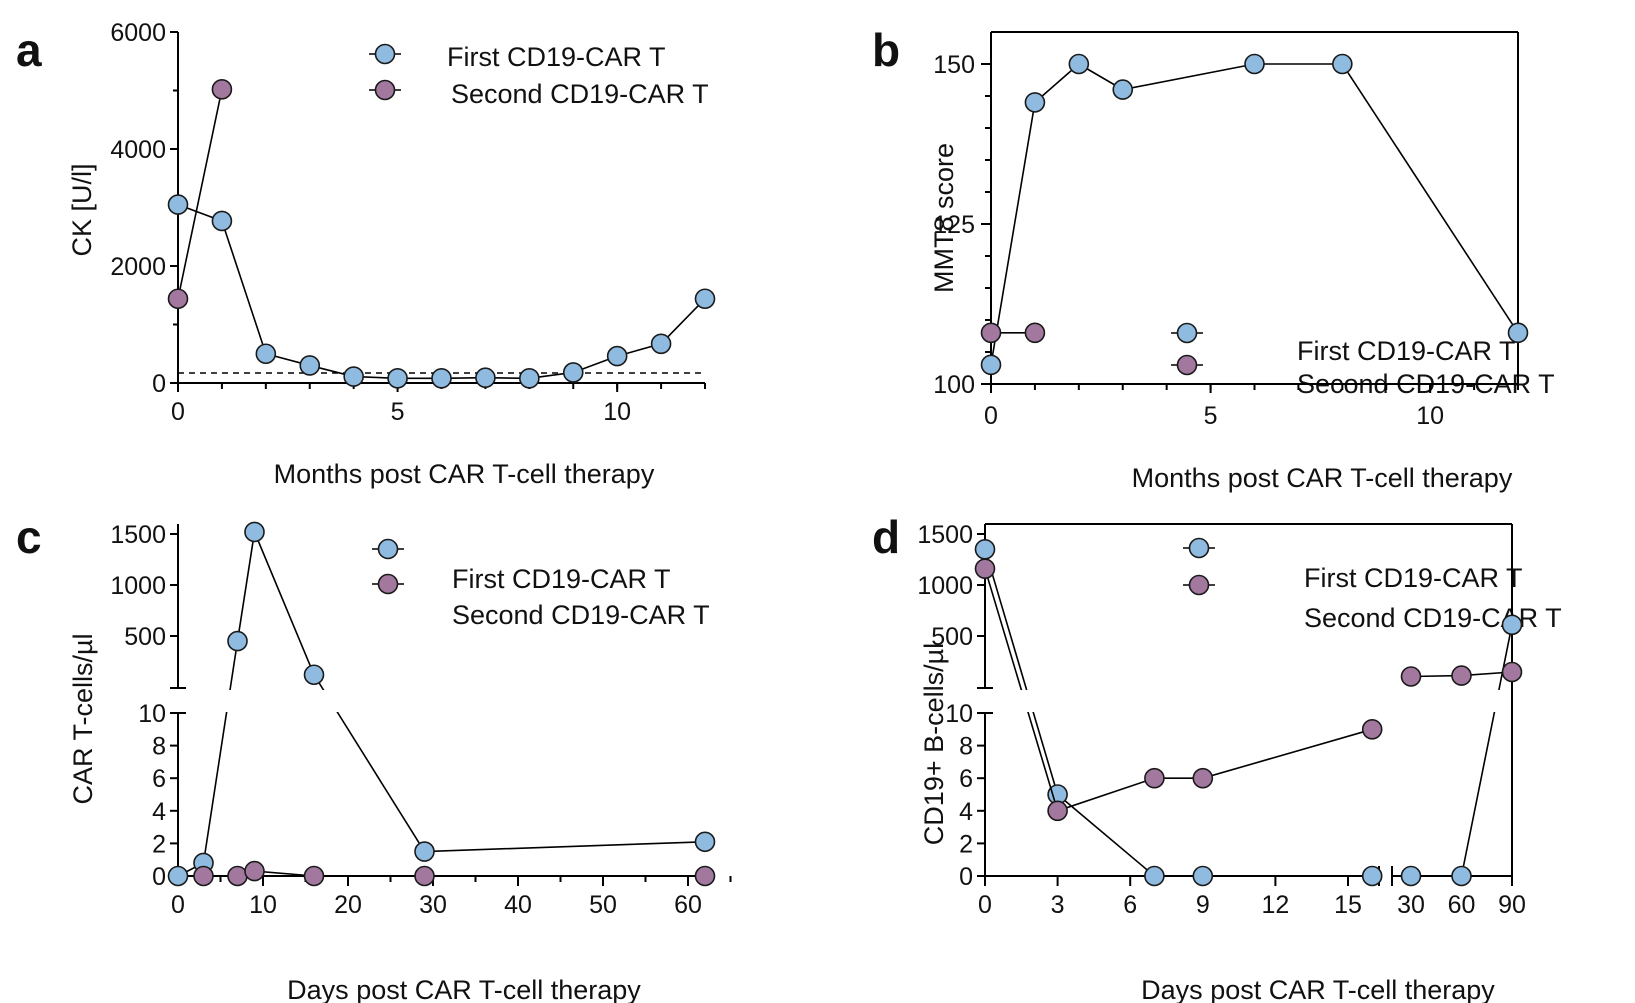 The width and height of the screenshot is (1635, 1003). I want to click on panel-a-legend-second: Second CD19-CAR T, so click(580, 94).